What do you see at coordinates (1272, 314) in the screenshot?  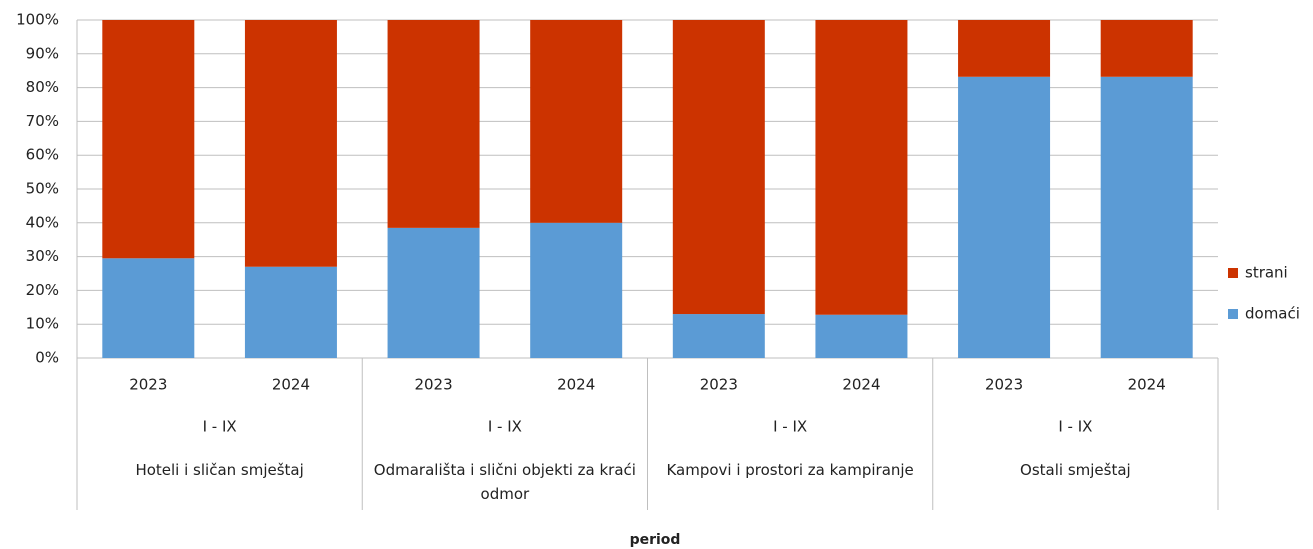 I see `legend-label: domaći` at bounding box center [1272, 314].